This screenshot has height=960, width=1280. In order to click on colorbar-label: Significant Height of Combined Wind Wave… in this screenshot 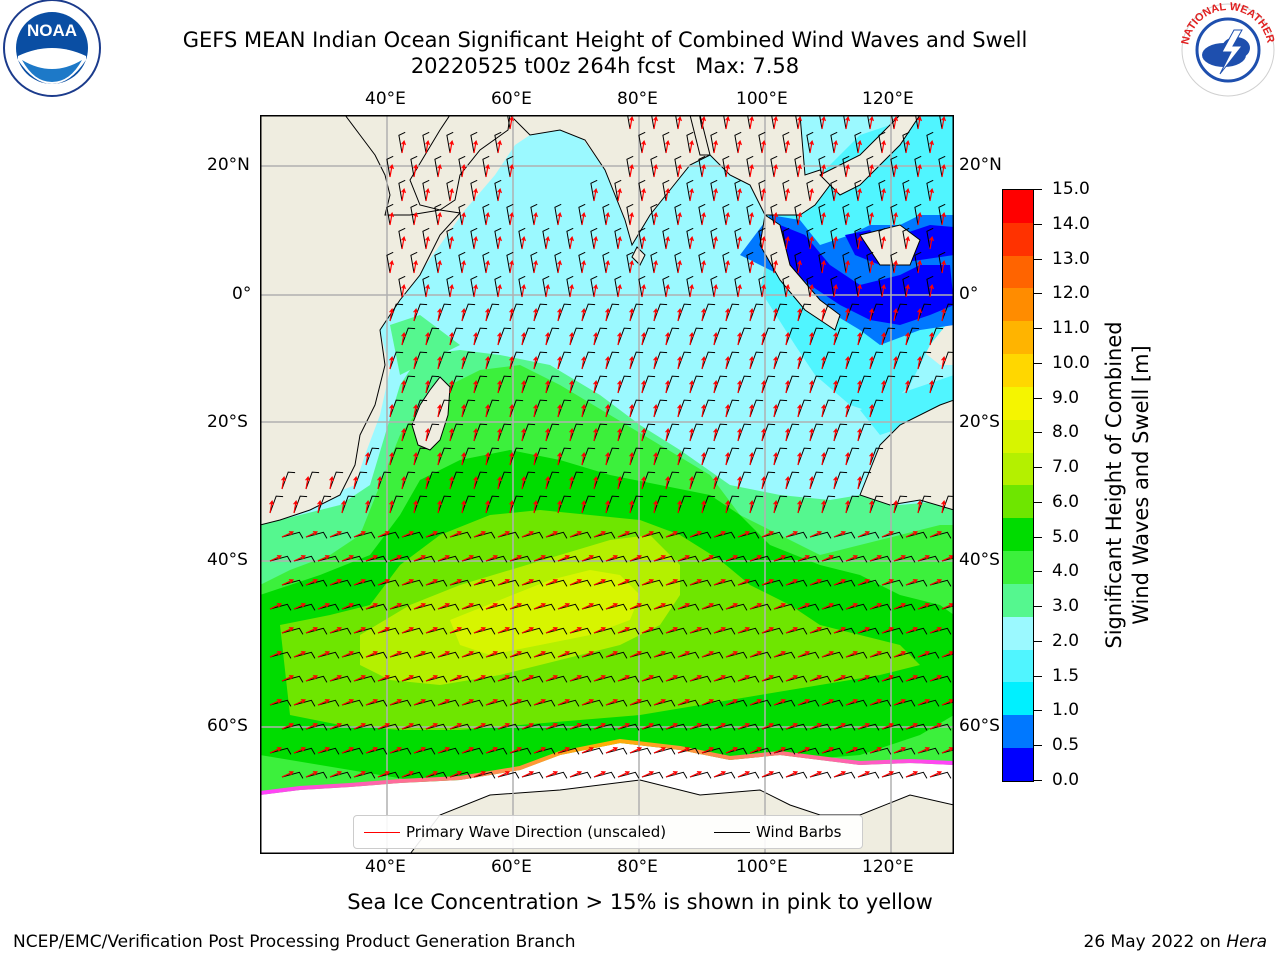, I will do `click(1127, 485)`.